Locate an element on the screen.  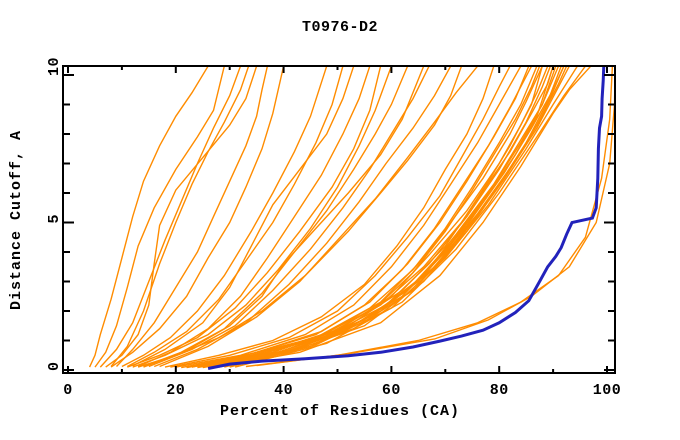
chart-title: T0976-D2 is located at coordinates (340, 27).